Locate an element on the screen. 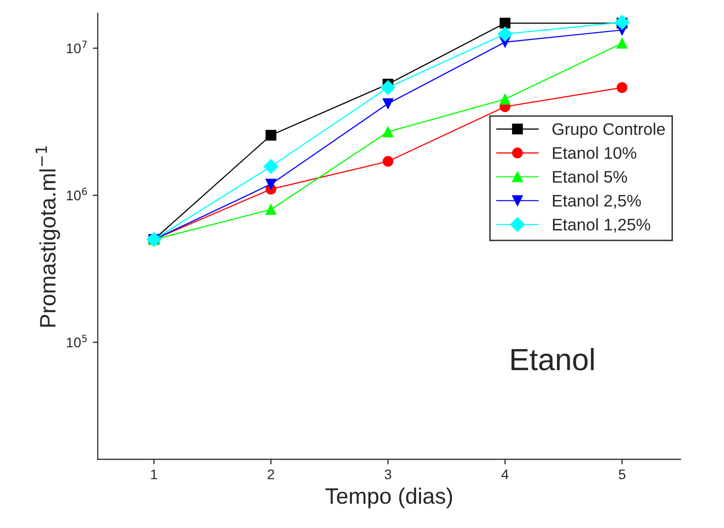 This screenshot has height=528, width=724. x-tick-label: 4 is located at coordinates (504, 475).